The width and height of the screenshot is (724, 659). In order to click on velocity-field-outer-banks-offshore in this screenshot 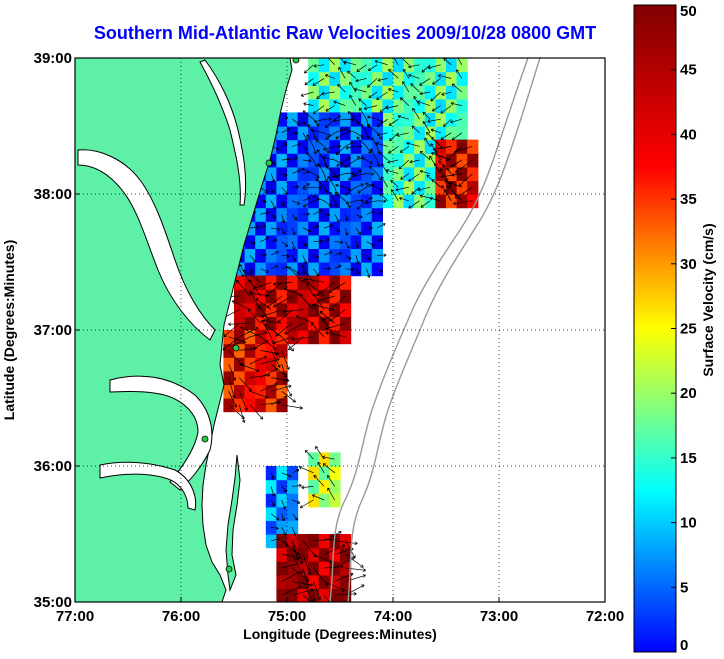, I will do `click(324, 480)`.